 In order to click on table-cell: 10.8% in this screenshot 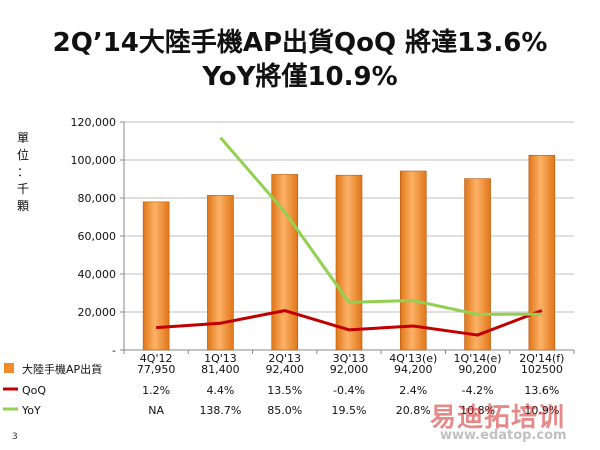, I will do `click(477, 410)`.